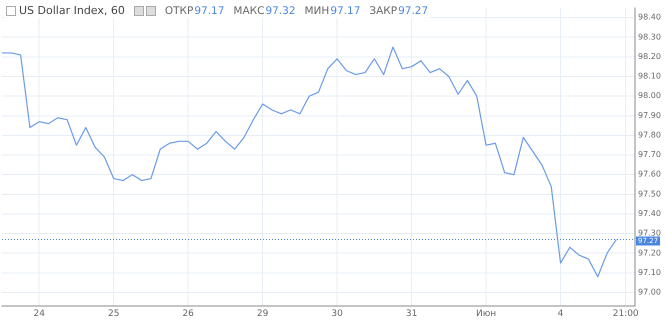 The image size is (665, 321). Describe the element at coordinates (649, 272) in the screenshot. I see `y-tick-label: 97.10` at that location.